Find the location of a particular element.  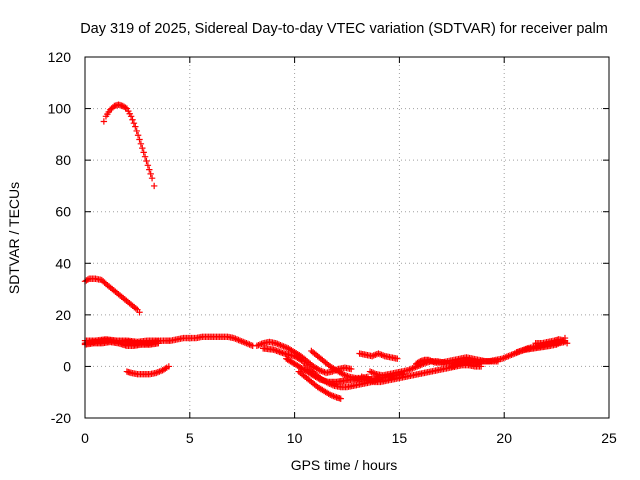

y-axis-label: SDTVAR / TECUs is located at coordinates (14, 238).